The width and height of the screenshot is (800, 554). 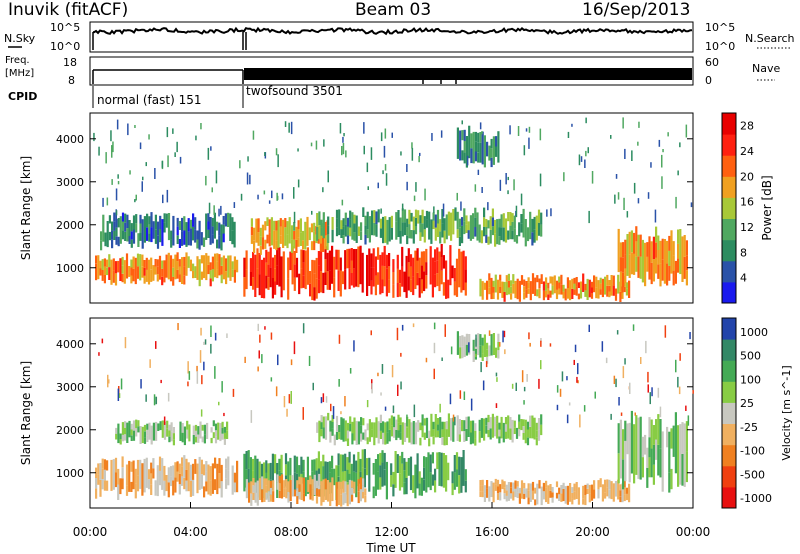 I want to click on colorbar-tick-label: -25, so click(x=749, y=427).